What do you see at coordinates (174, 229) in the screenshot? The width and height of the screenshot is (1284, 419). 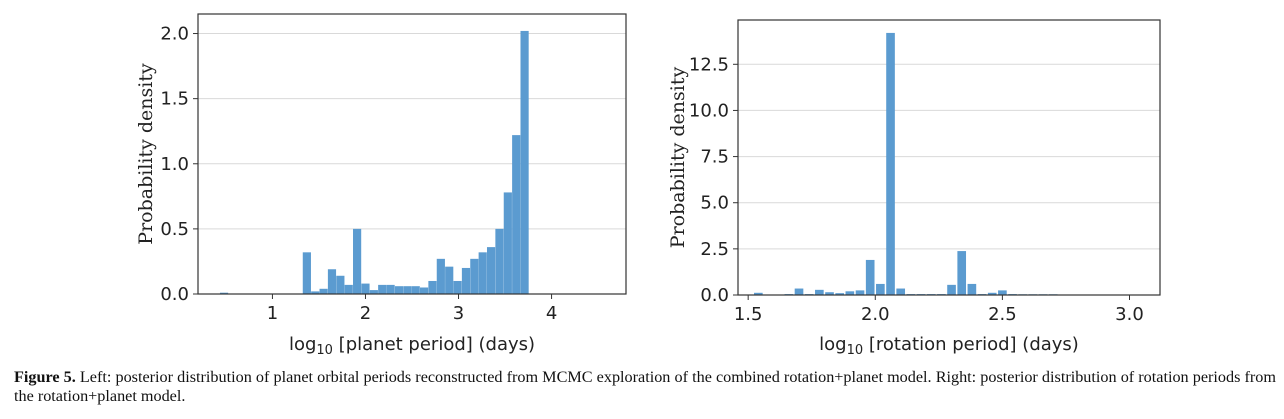 I see `y-tick-label: 0.5` at bounding box center [174, 229].